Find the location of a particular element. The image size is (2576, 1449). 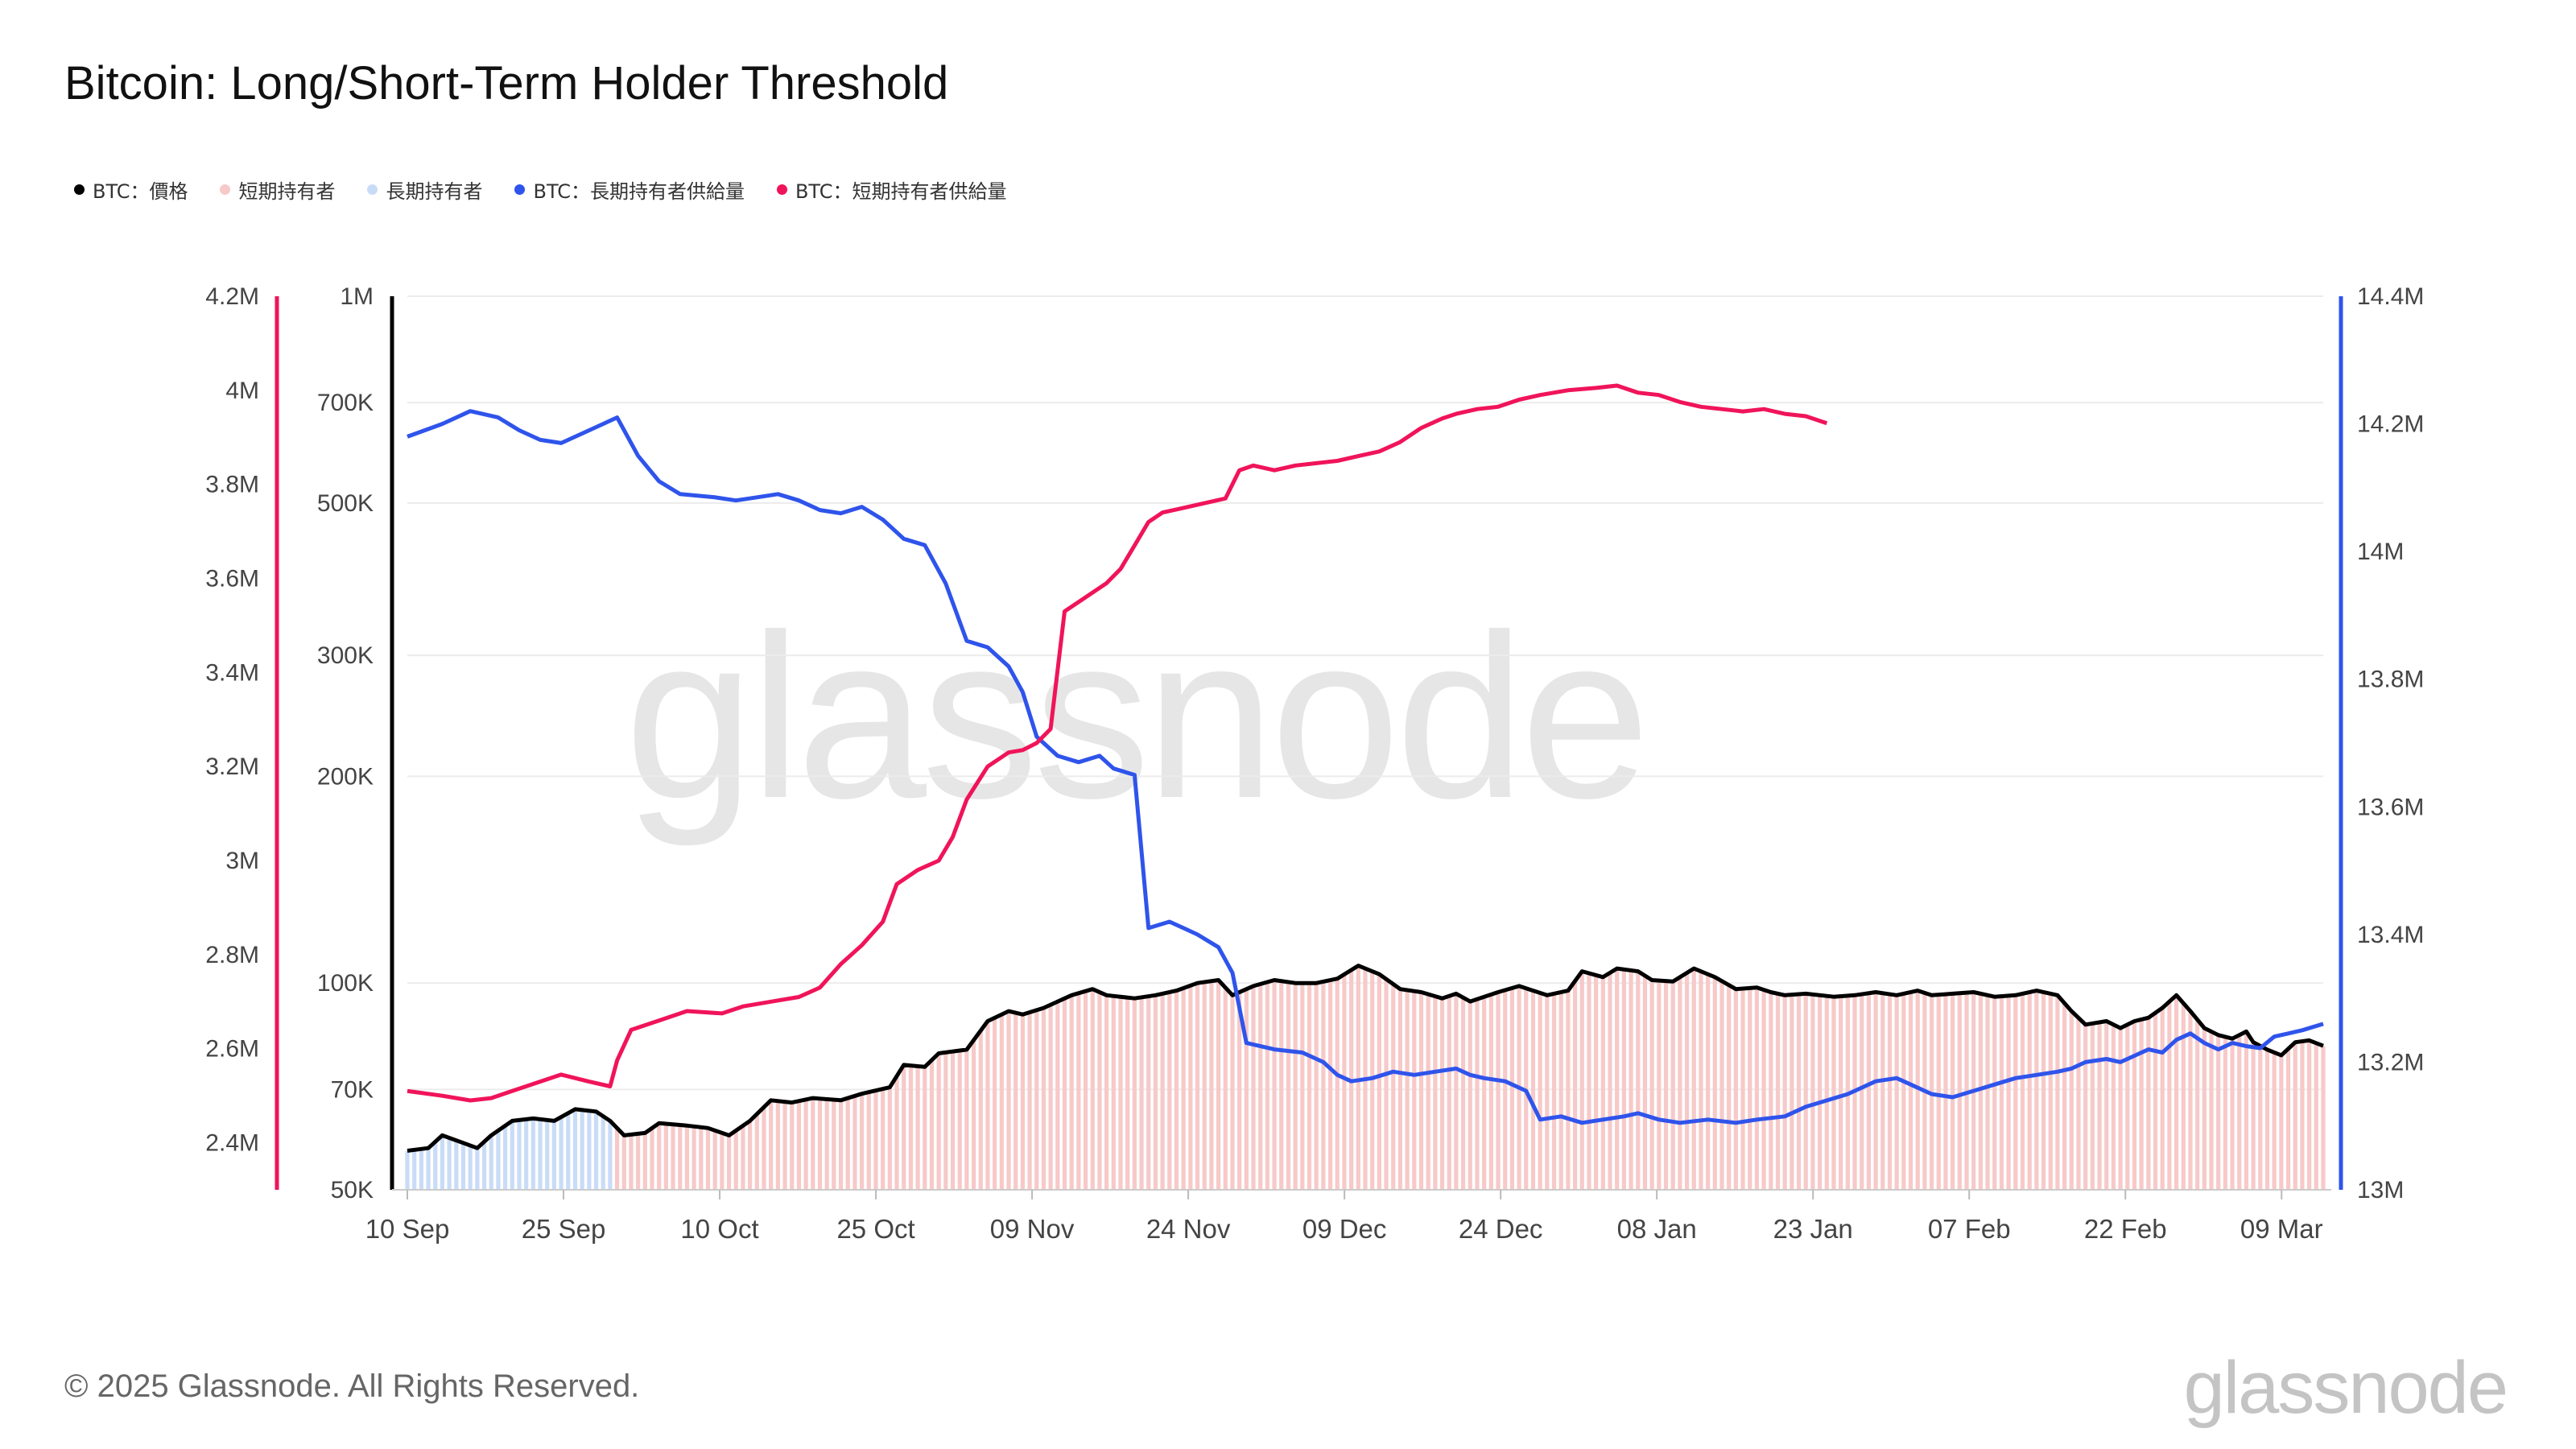

legend-item-long-term-holders: 長期持有者 is located at coordinates (424, 189).